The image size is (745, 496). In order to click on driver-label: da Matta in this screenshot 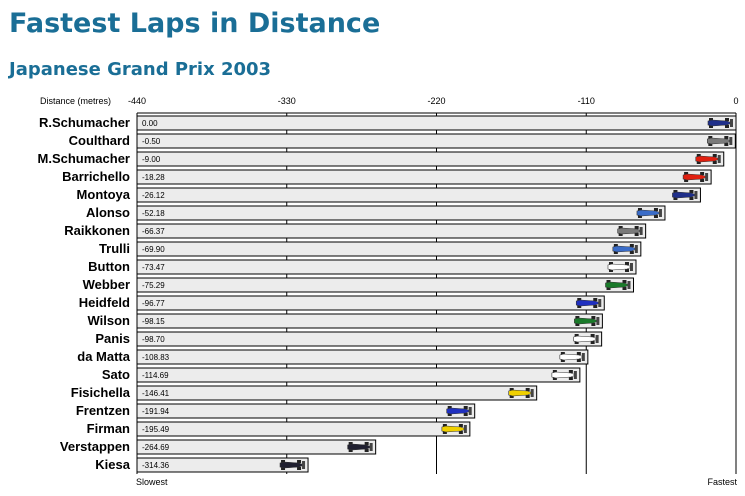, I will do `click(104, 356)`.